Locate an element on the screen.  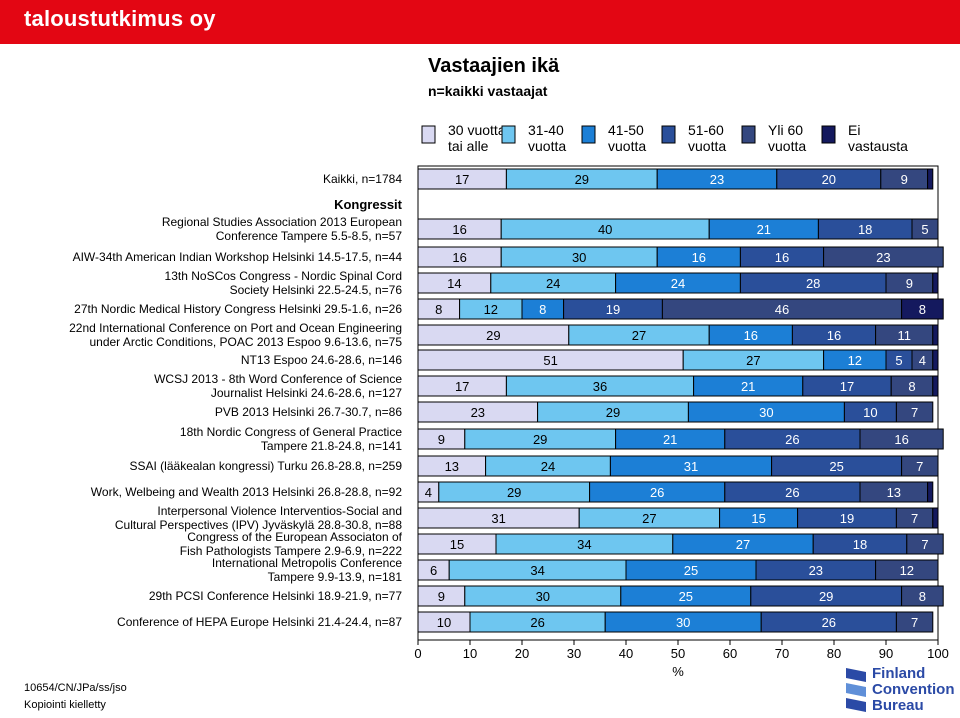
legend-label-1-line-2: vuotta is located at coordinates (547, 146).